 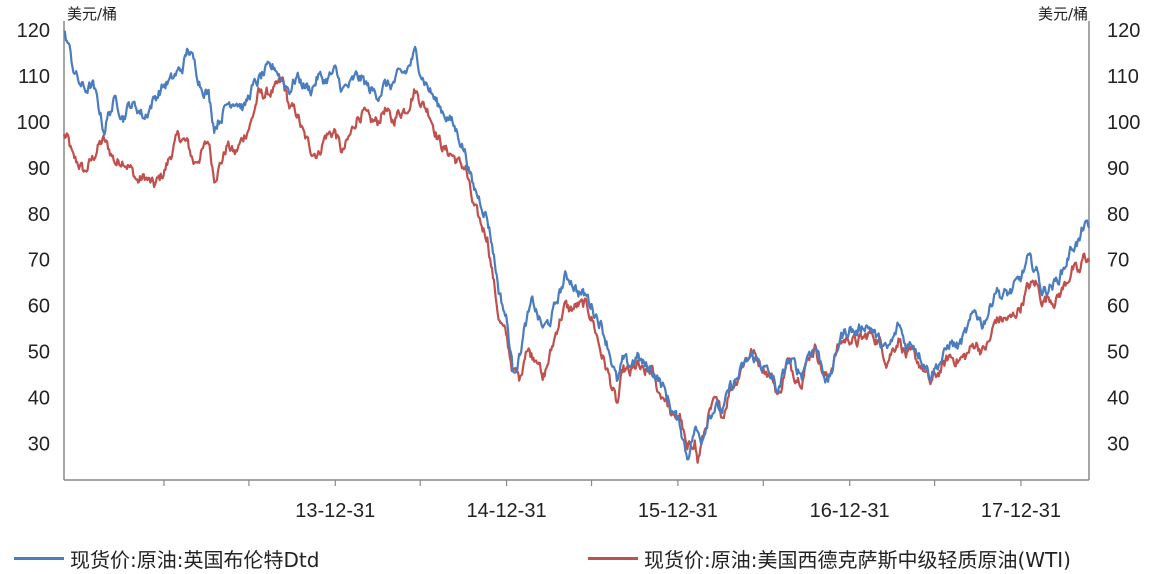 What do you see at coordinates (1123, 77) in the screenshot?
I see `y-tick-label-right: 110` at bounding box center [1123, 77].